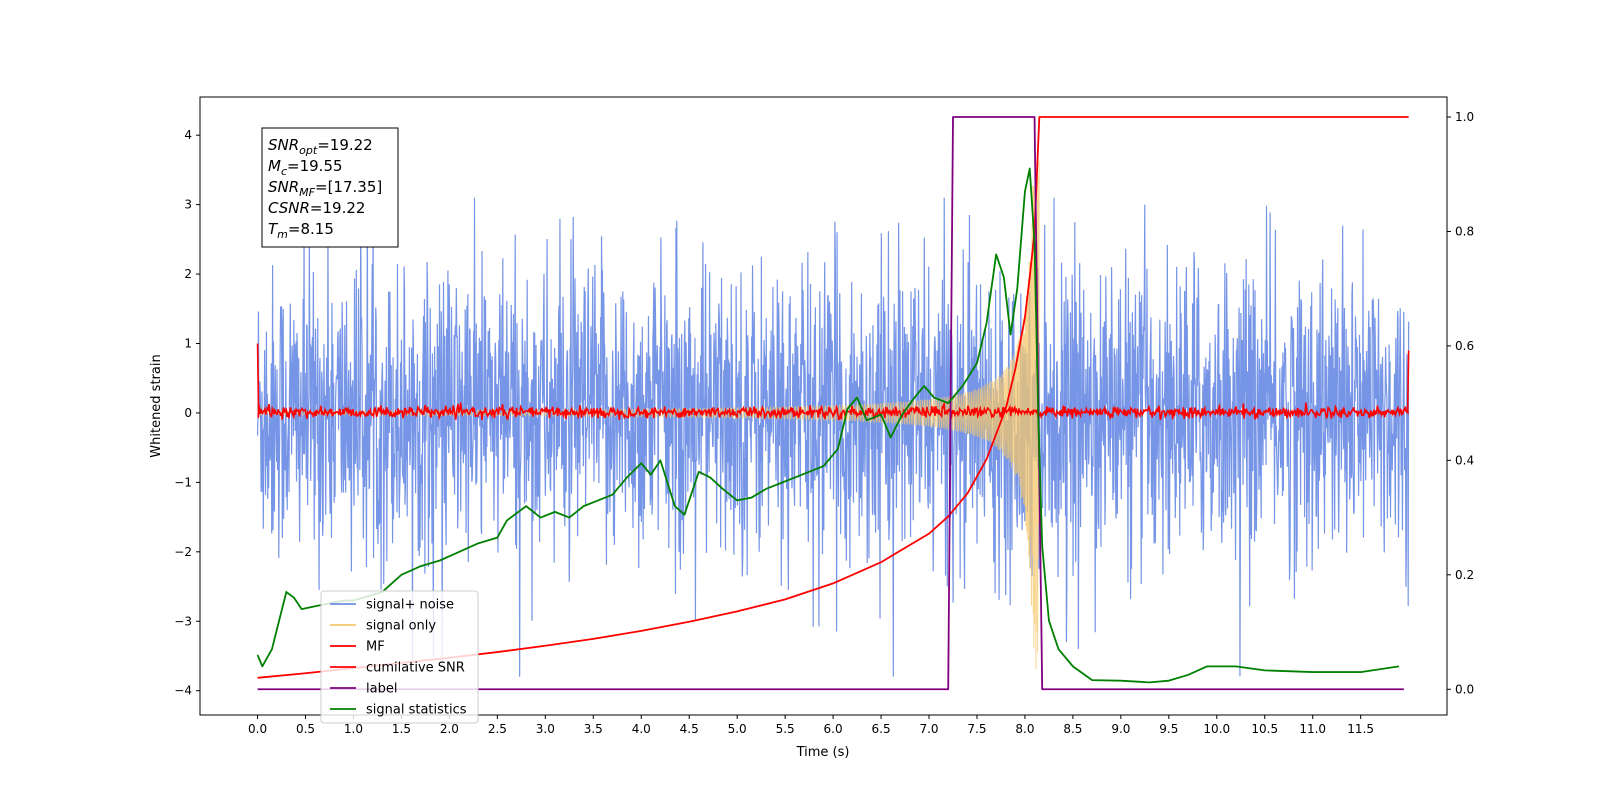  Describe the element at coordinates (823, 752) in the screenshot. I see `x-axis-label: Time (s)` at that location.